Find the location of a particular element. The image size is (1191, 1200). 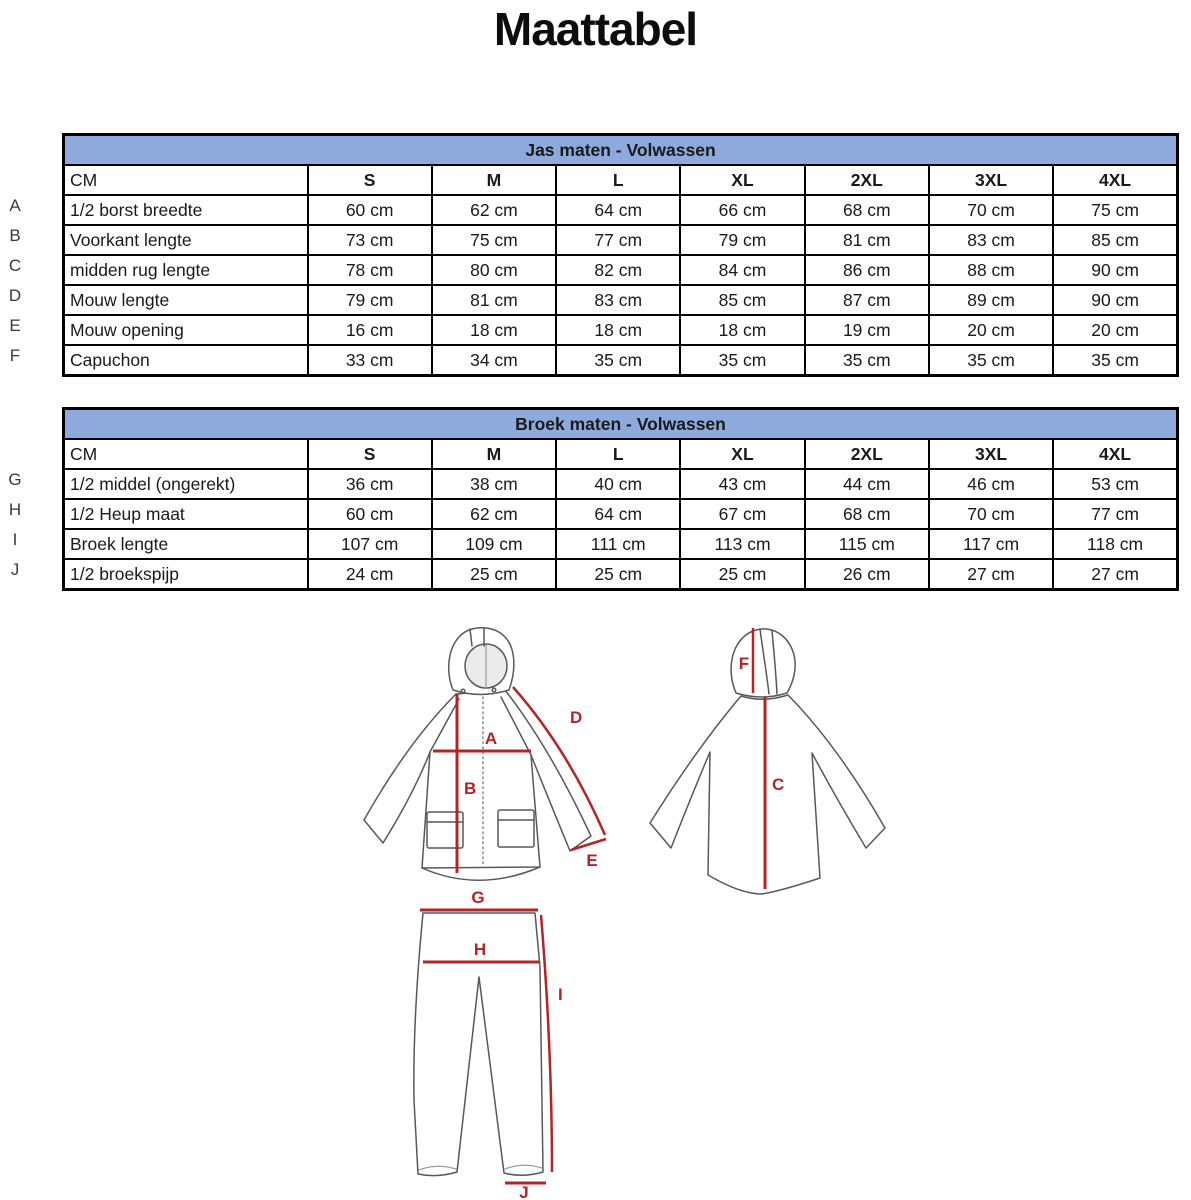

measure-label-c: C is located at coordinates (778, 784).